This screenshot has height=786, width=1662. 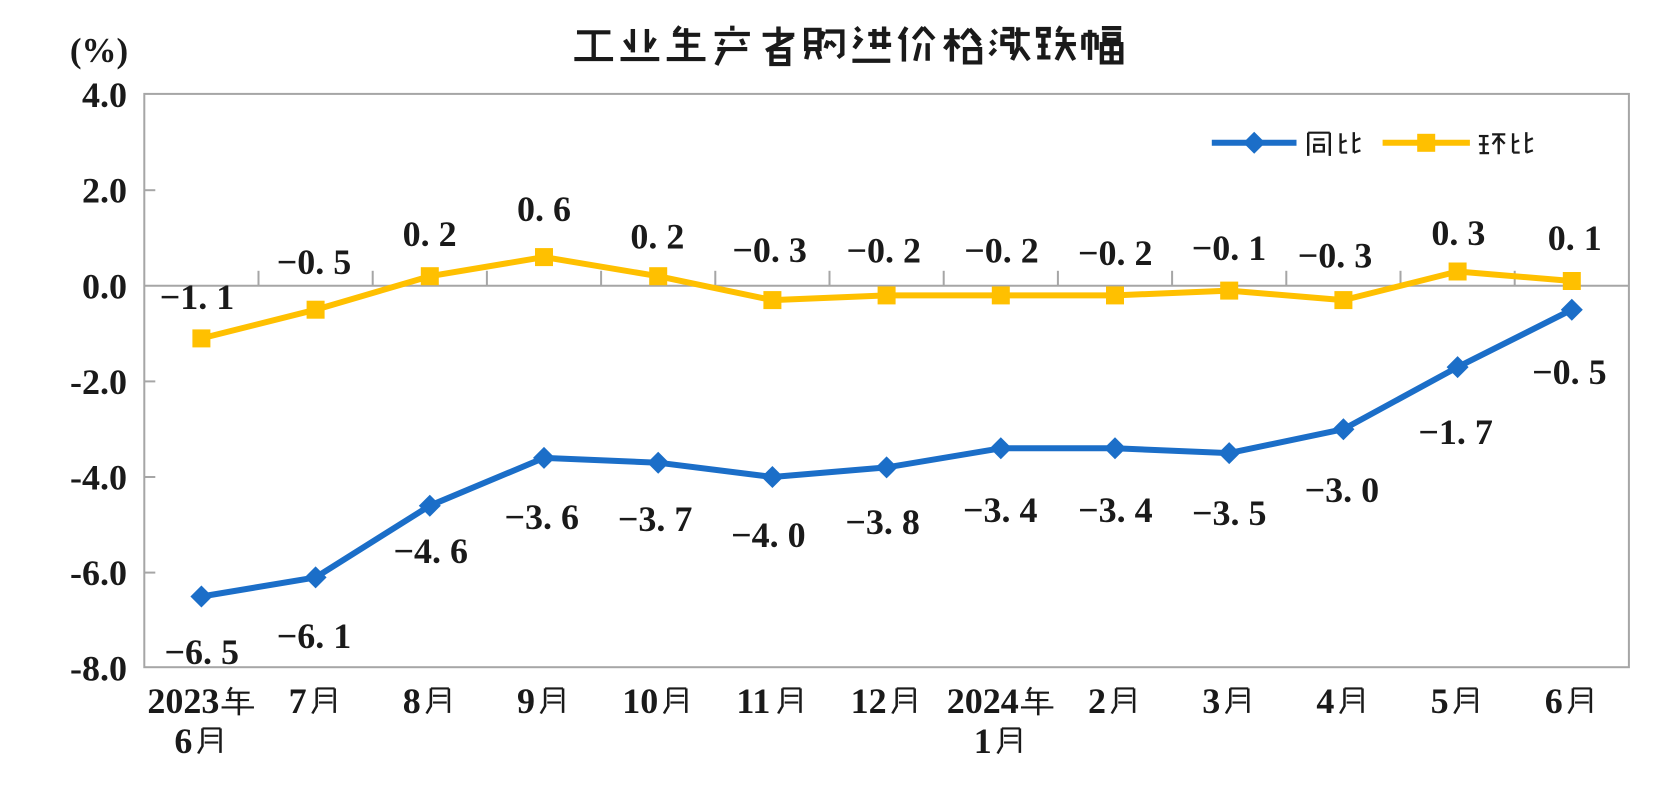 What do you see at coordinates (298, 701) in the screenshot?
I see `svg-text: 7` at bounding box center [298, 701].